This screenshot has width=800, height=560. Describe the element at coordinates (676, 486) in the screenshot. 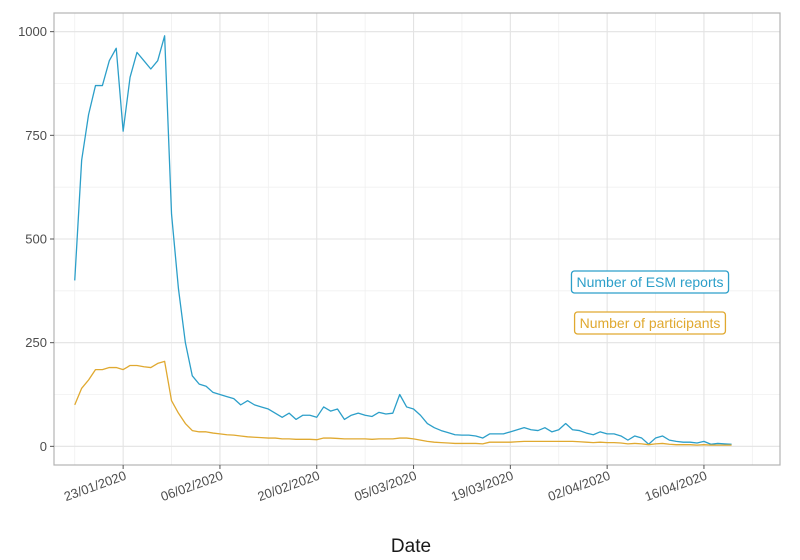

I see `x-tick-label: 16/04/2020` at that location.